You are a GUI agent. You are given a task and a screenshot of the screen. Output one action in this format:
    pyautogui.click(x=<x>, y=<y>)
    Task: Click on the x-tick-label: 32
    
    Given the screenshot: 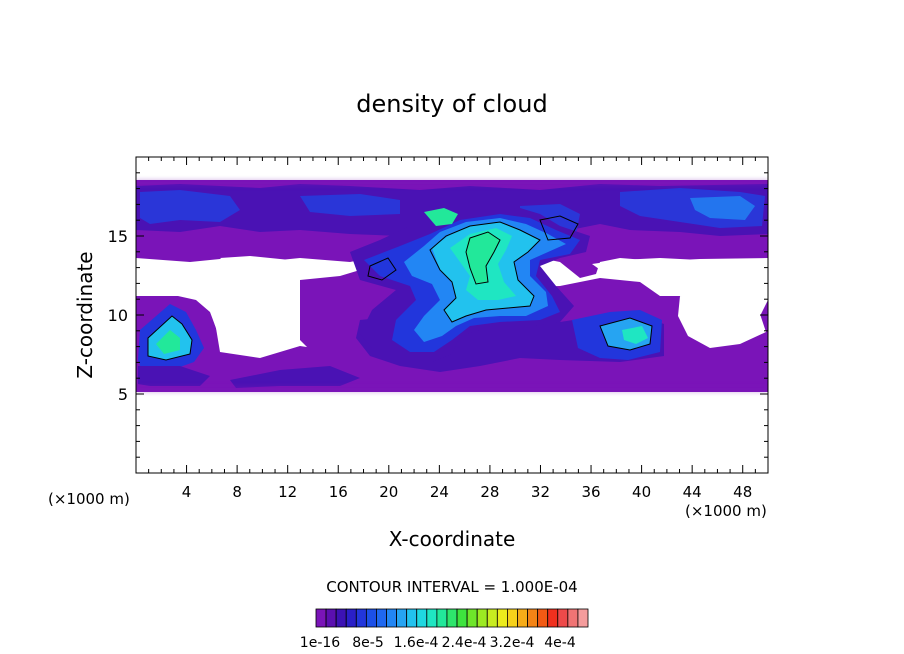 What is the action you would take?
    pyautogui.click(x=540, y=492)
    